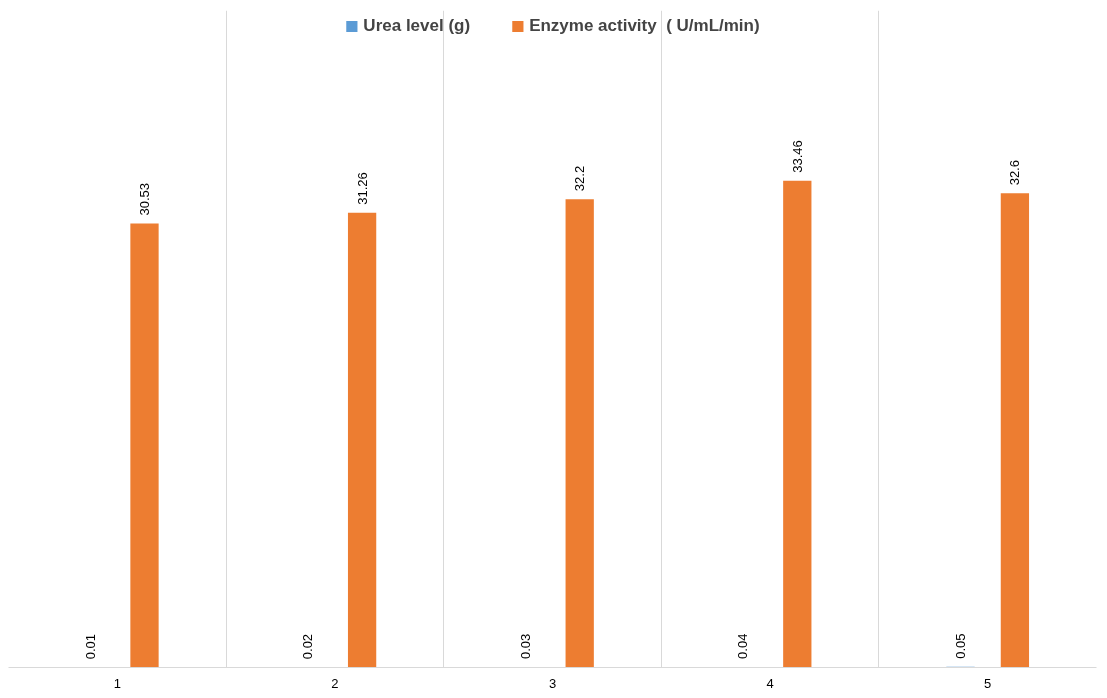 The height and width of the screenshot is (698, 1107). Describe the element at coordinates (797, 156) in the screenshot. I see `data-label: 33.46` at that location.